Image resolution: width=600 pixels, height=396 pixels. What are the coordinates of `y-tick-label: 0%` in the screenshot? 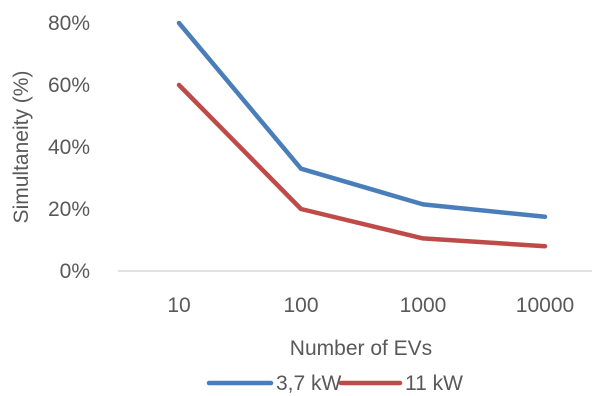 It's located at (75, 271).